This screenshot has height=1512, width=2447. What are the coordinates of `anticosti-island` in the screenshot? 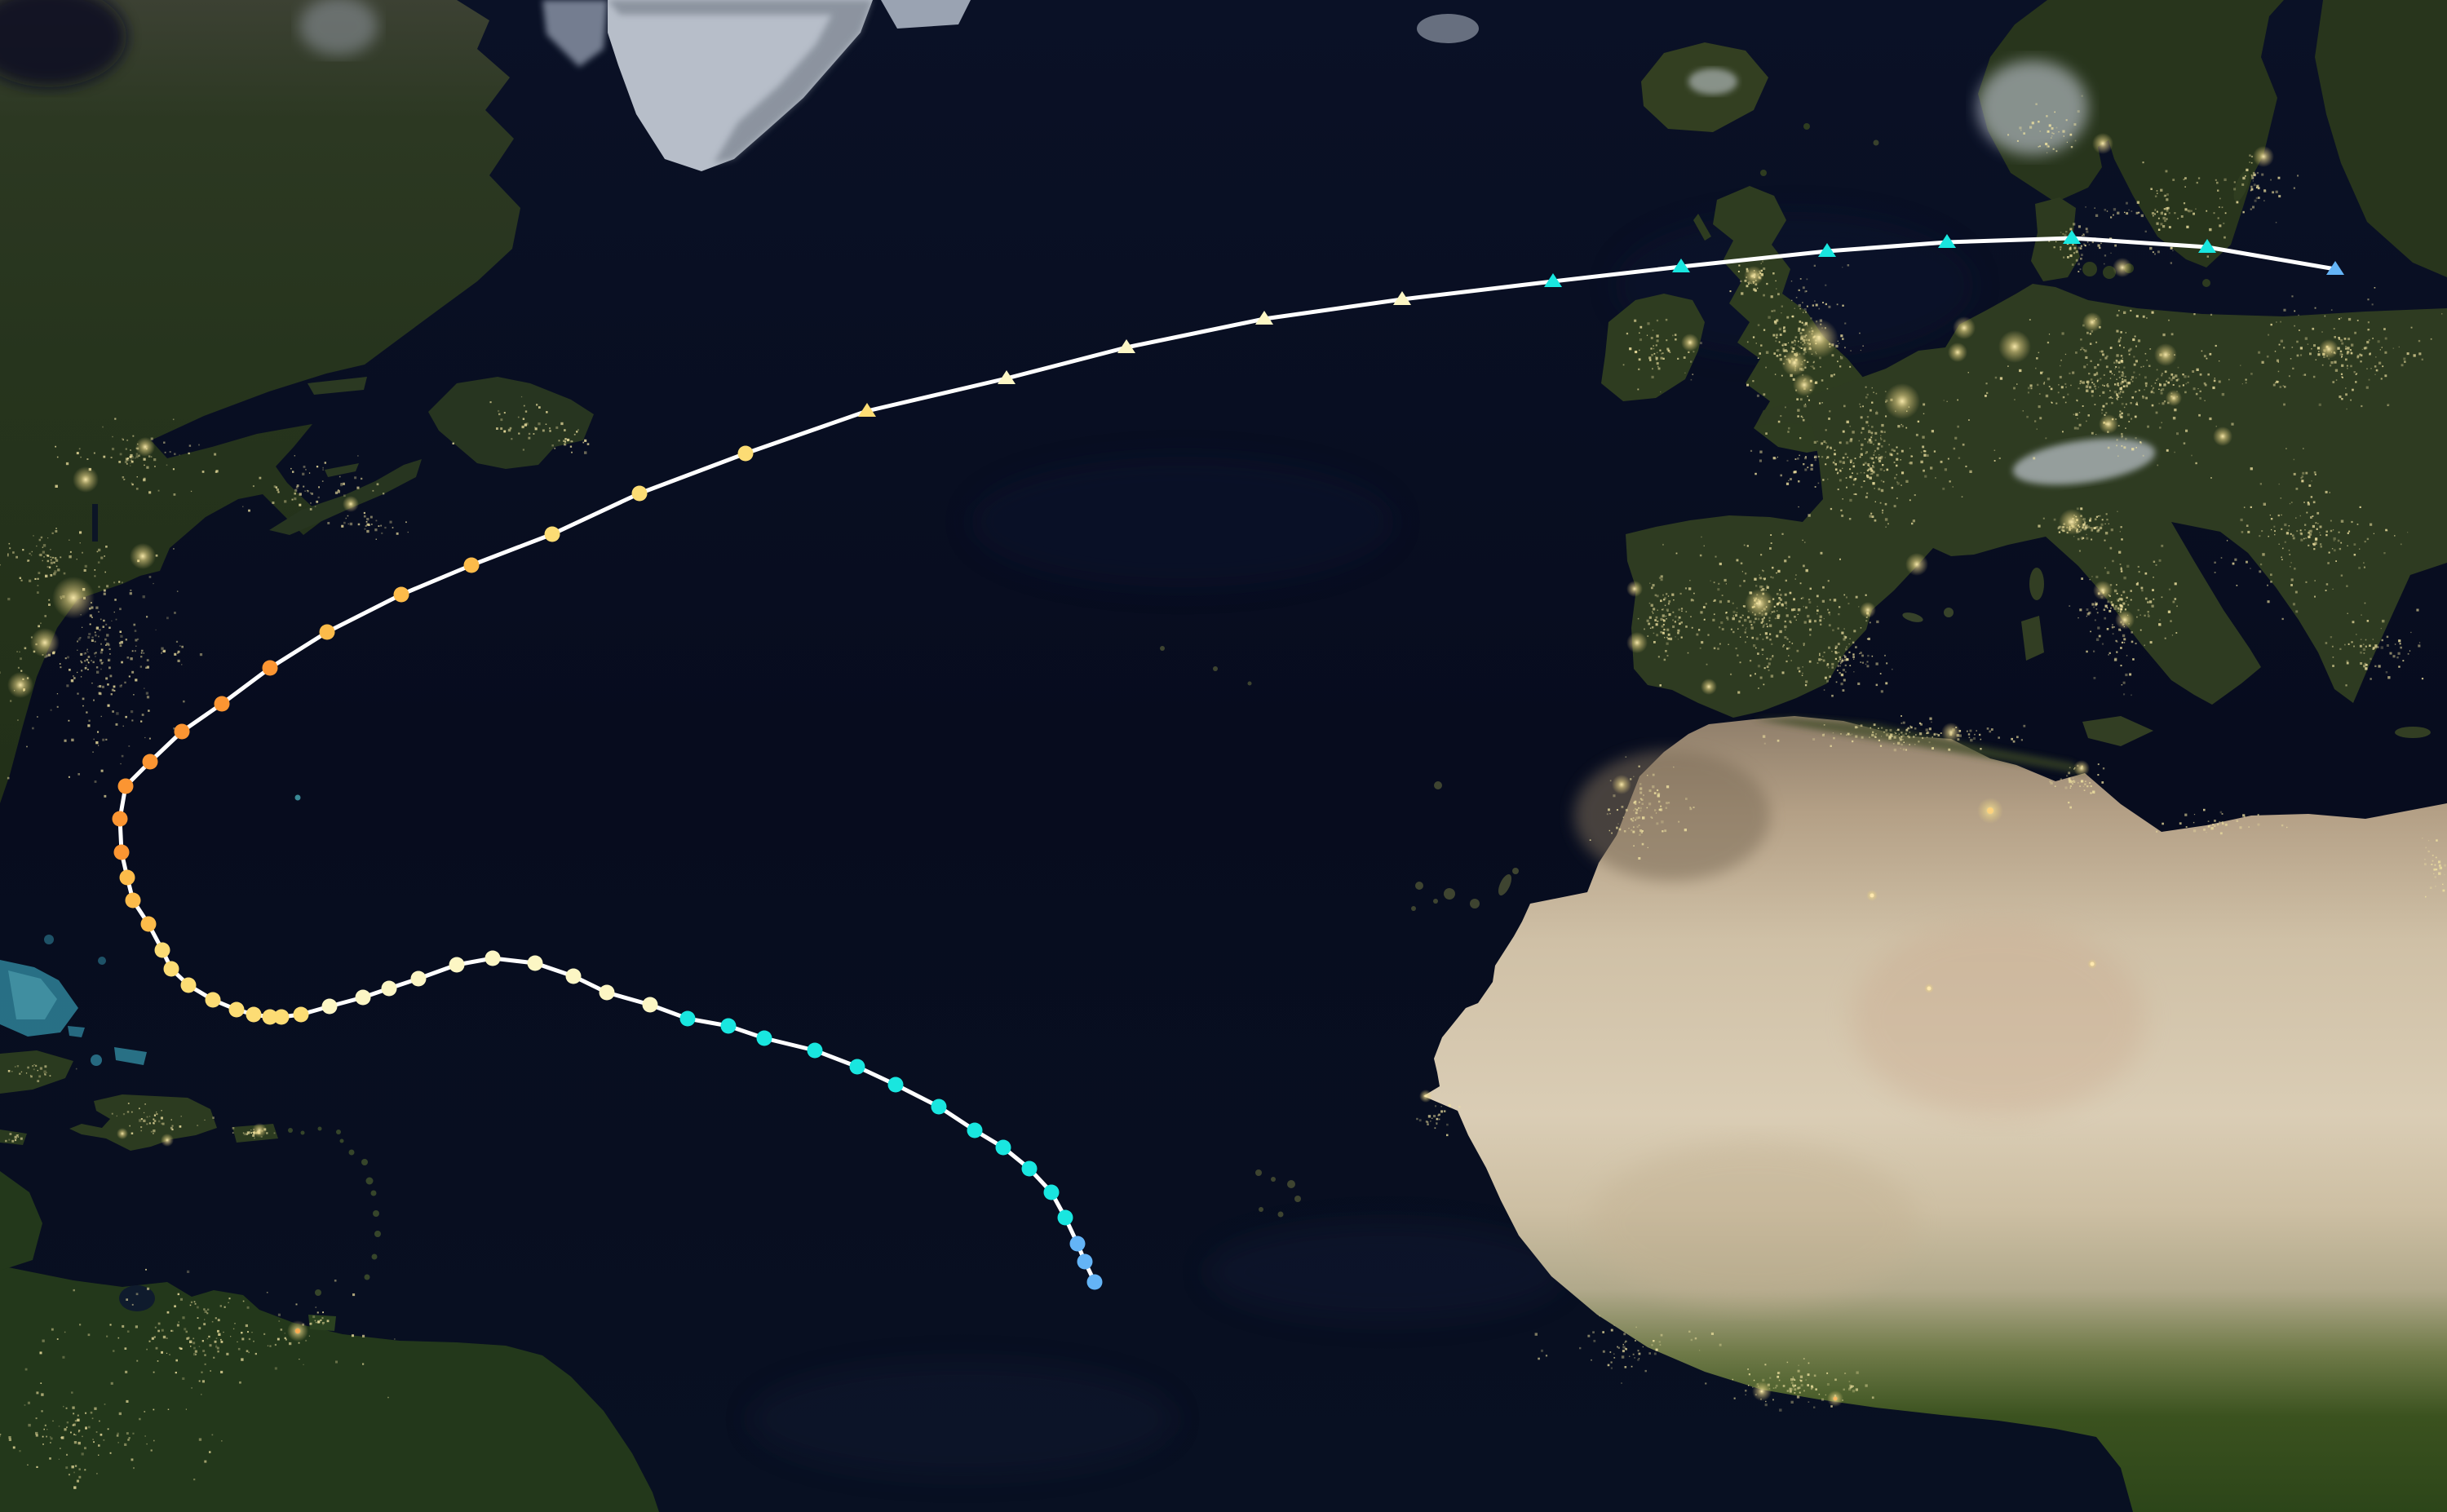 It's located at (337, 386).